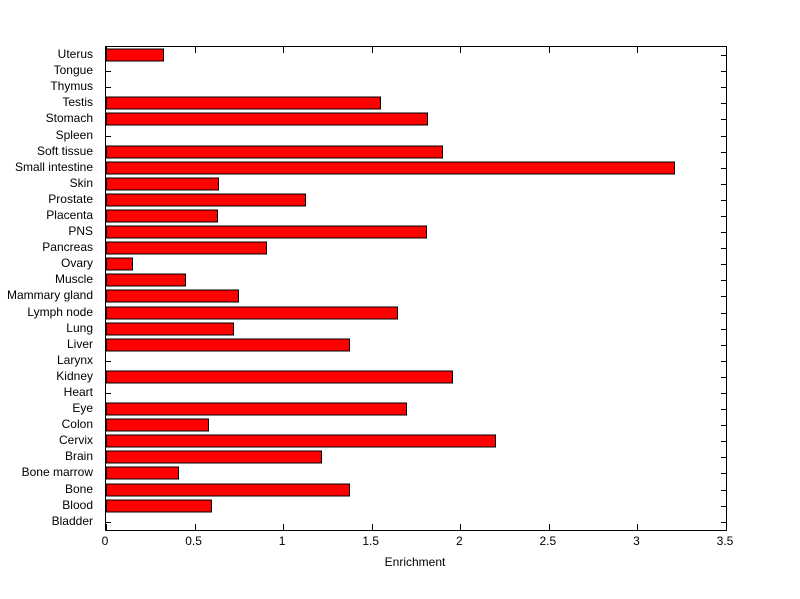 This screenshot has width=800, height=599. I want to click on bar-brain, so click(214, 457).